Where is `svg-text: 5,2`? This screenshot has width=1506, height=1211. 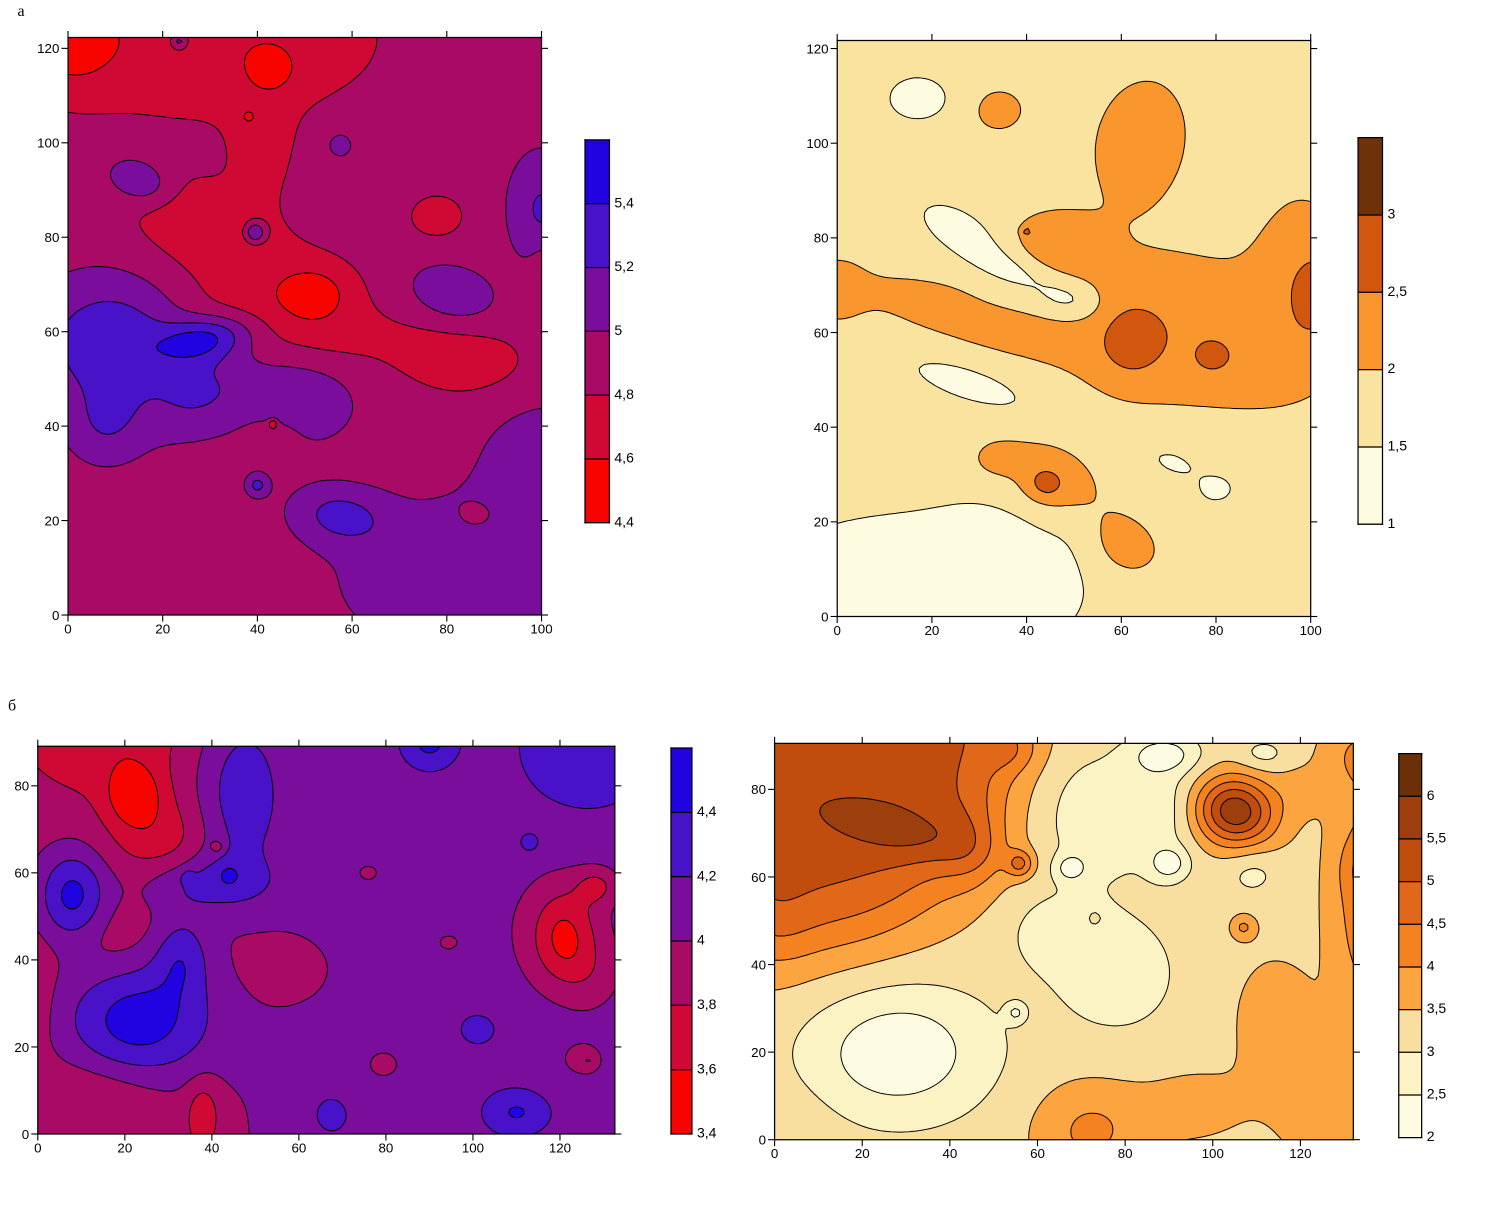 svg-text: 5,2 is located at coordinates (624, 266).